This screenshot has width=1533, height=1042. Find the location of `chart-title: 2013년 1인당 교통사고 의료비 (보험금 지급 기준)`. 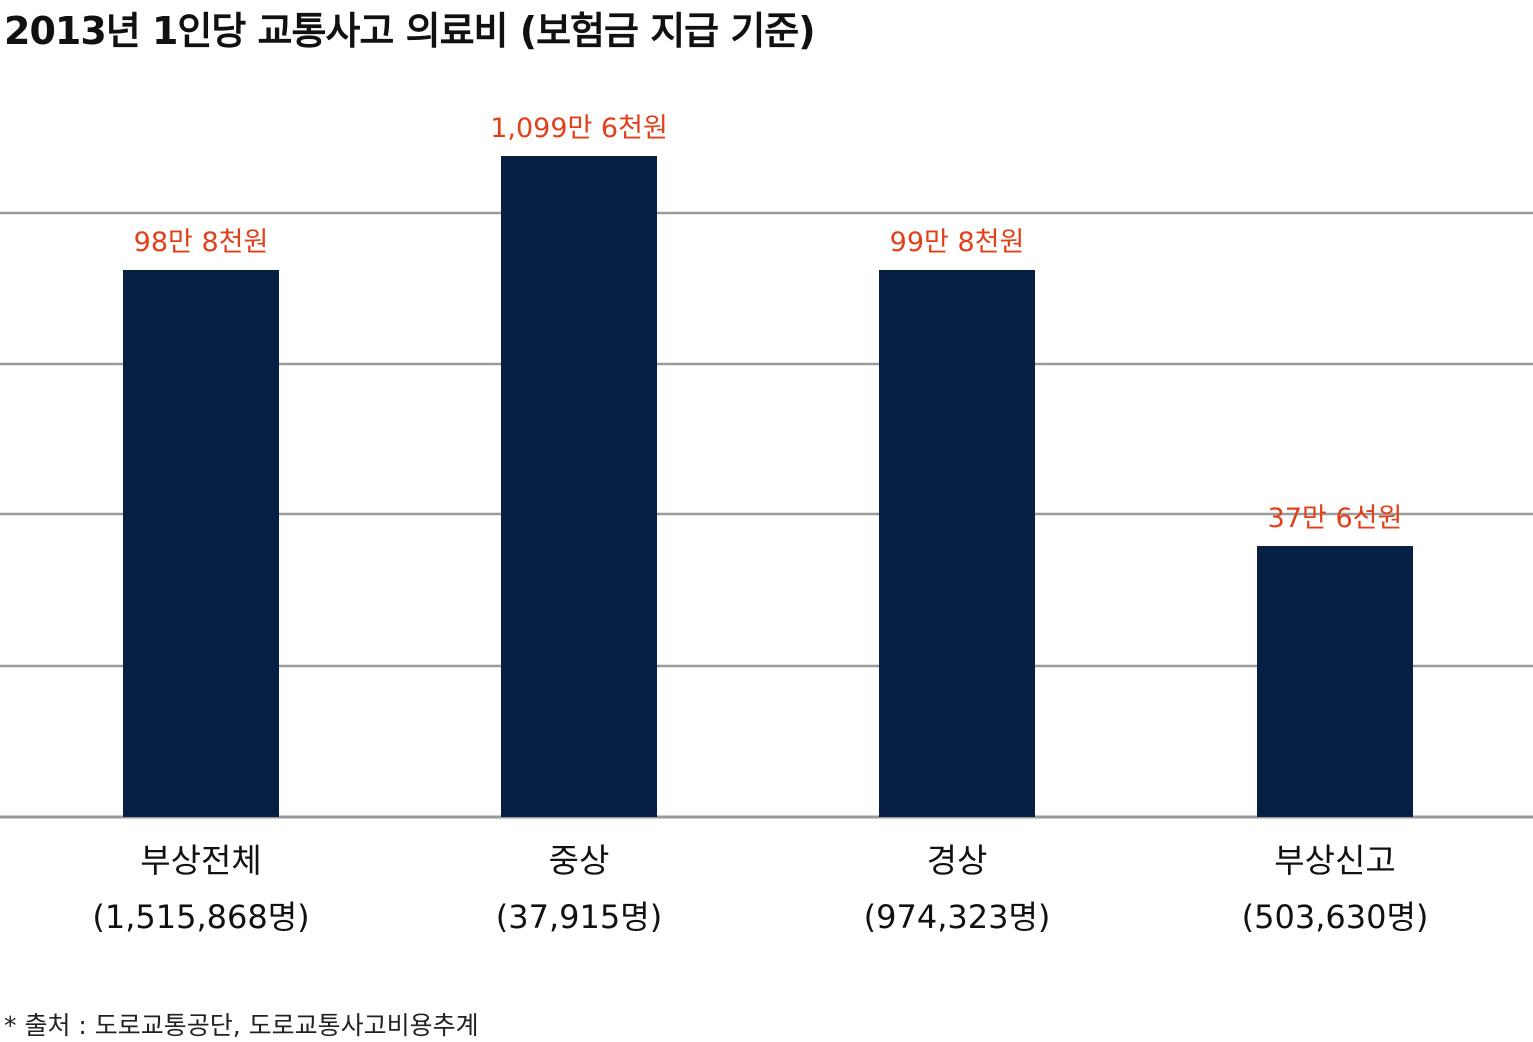

chart-title: 2013년 1인당 교통사고 의료비 (보험금 지급 기준) is located at coordinates (410, 31).